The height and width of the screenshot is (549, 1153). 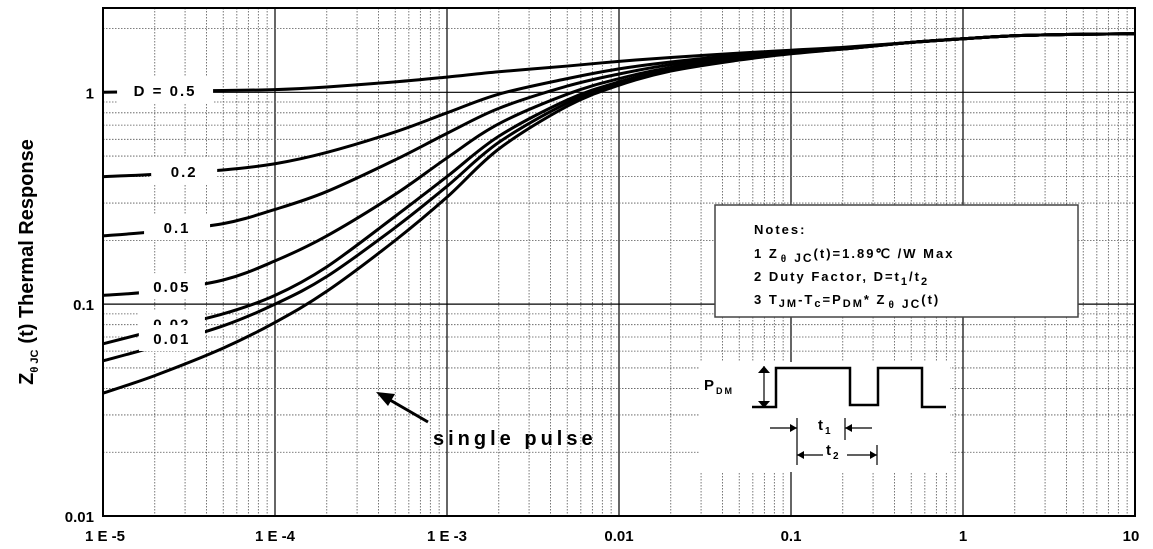 What do you see at coordinates (963, 536) in the screenshot?
I see `x-tick-label: 1` at bounding box center [963, 536].